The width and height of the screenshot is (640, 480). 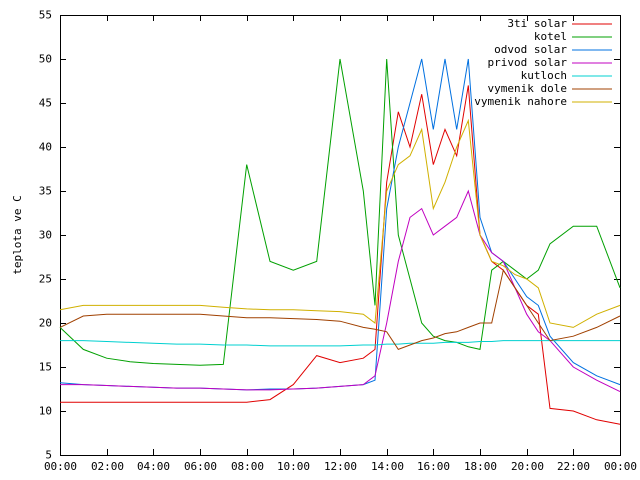 What do you see at coordinates (537, 23) in the screenshot?
I see `legend-label: 3ti solar` at bounding box center [537, 23].